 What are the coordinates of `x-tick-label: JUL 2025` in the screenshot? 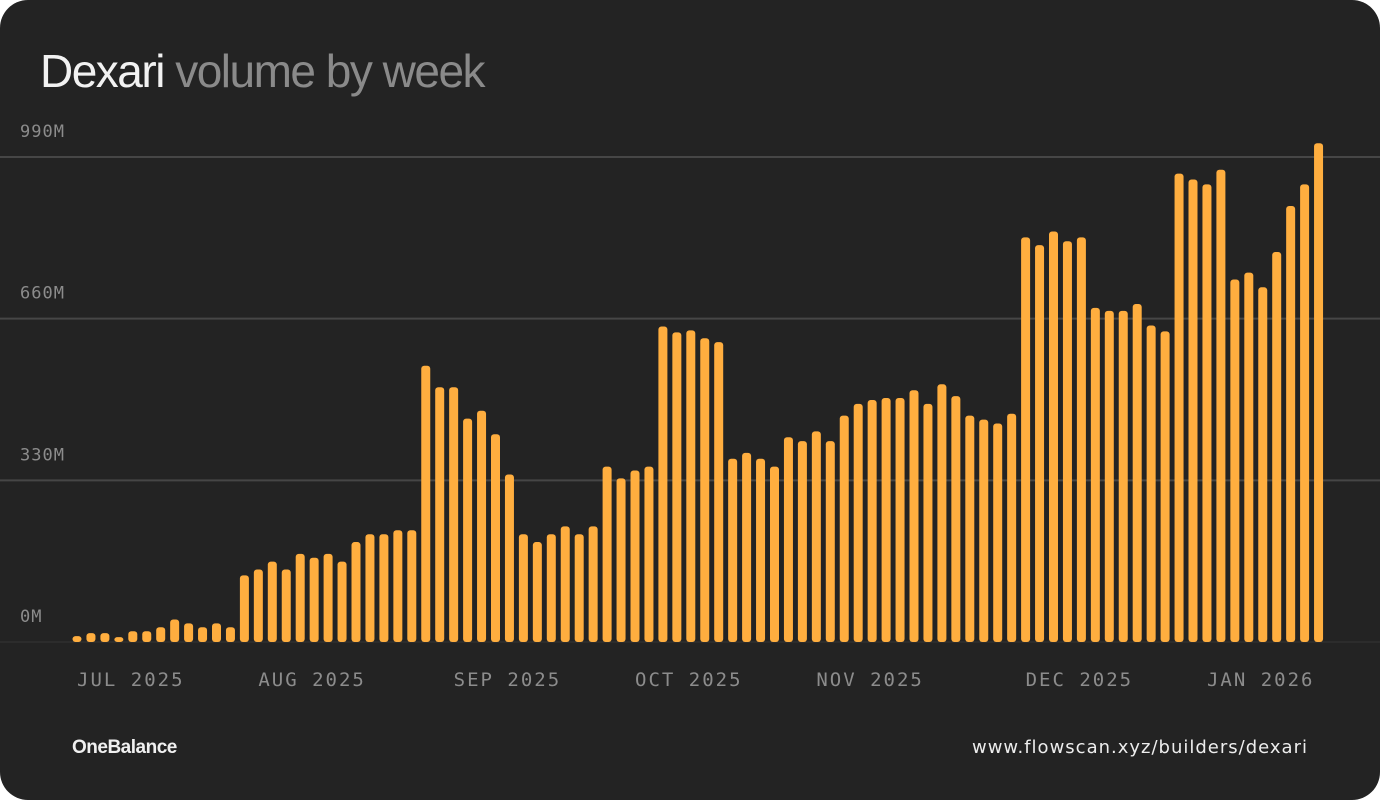 It's located at (131, 680).